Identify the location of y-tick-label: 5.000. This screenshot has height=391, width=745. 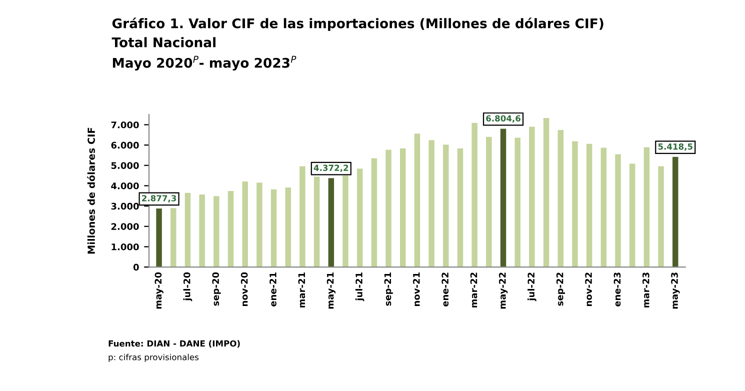
(125, 165).